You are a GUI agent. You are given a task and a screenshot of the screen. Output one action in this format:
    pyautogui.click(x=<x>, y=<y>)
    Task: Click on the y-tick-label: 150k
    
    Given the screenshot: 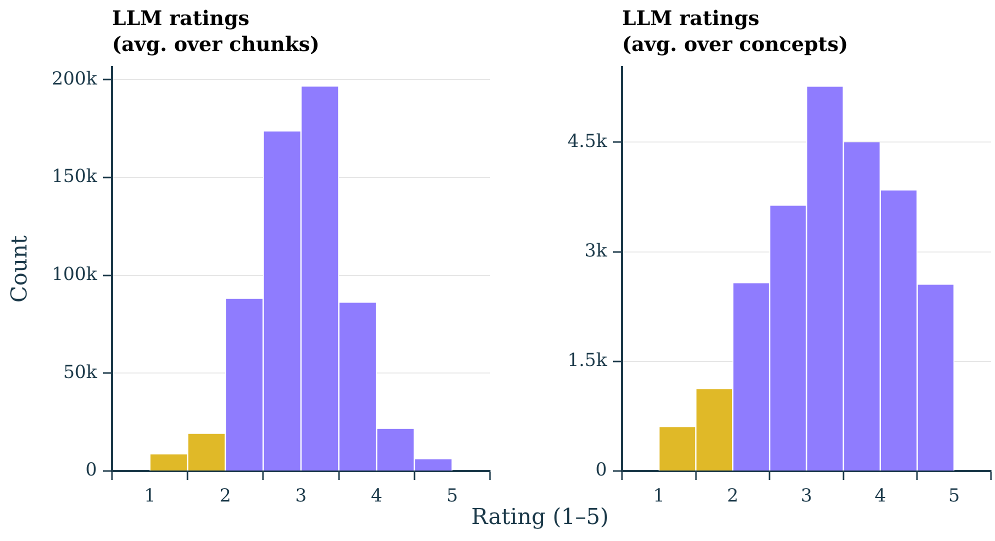 What is the action you would take?
    pyautogui.click(x=75, y=177)
    